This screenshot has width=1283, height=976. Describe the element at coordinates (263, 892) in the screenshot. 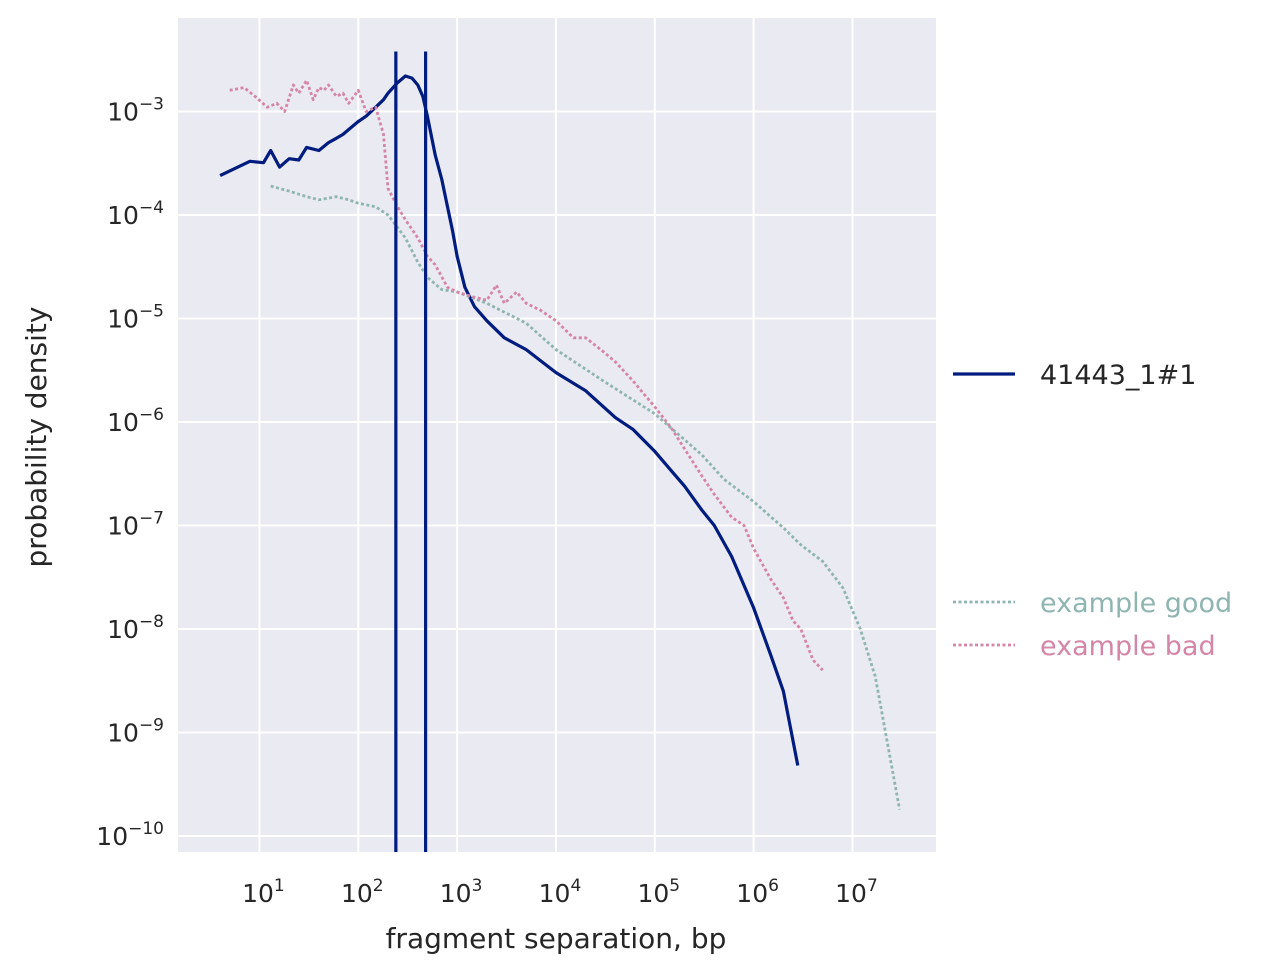

I see `x-tick-label: 101` at that location.